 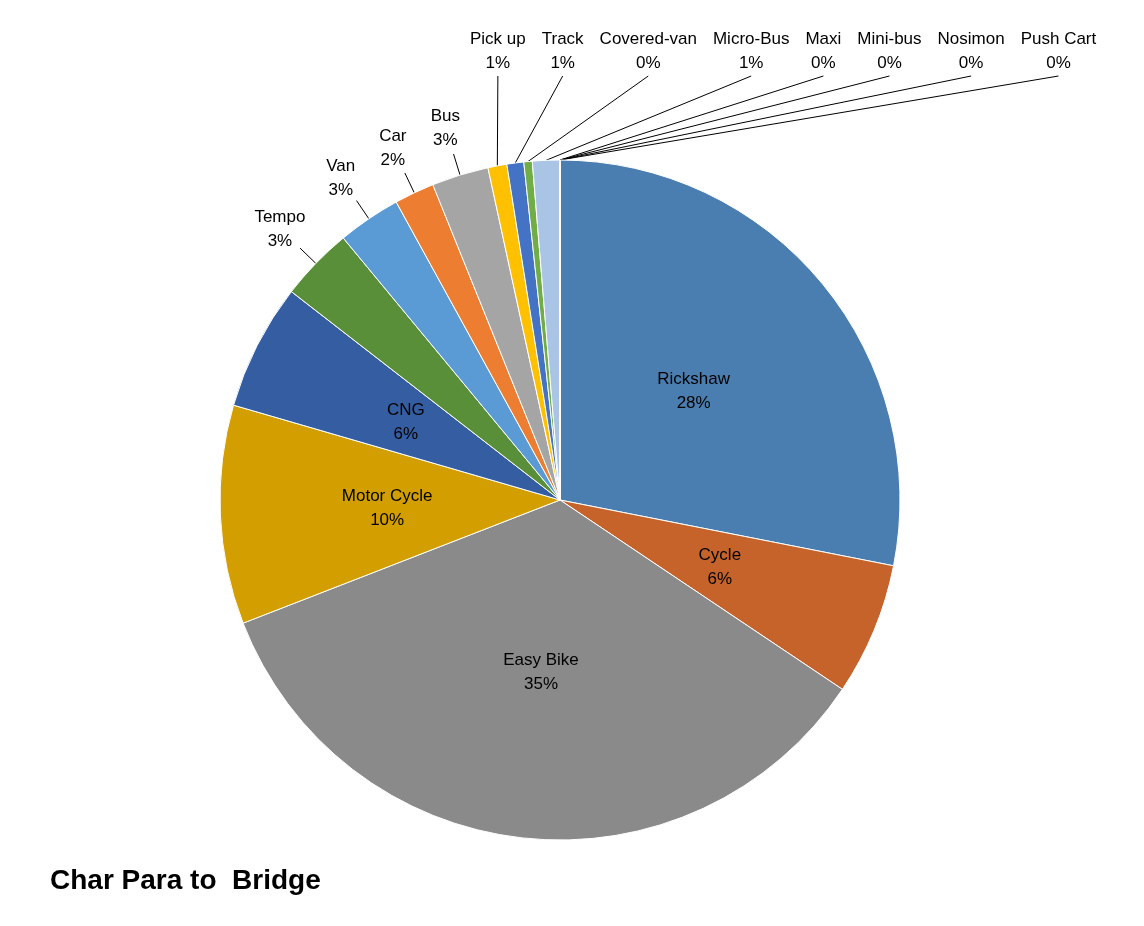 I want to click on slice-label: Van, so click(x=341, y=165).